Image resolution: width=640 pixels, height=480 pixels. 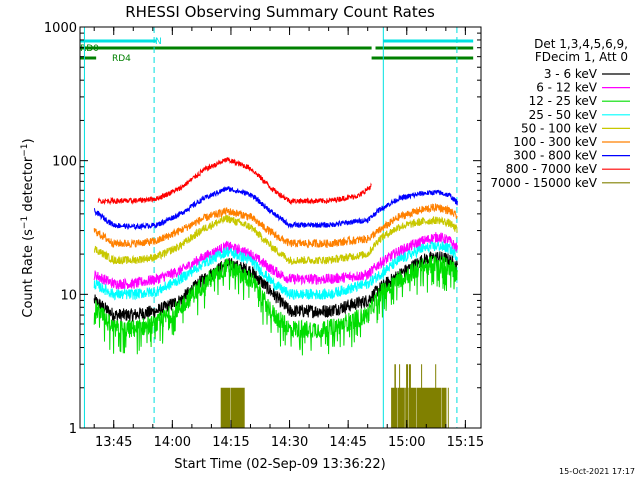 I want to click on legend-entry-label: 25 - 50 keV, so click(x=563, y=115).